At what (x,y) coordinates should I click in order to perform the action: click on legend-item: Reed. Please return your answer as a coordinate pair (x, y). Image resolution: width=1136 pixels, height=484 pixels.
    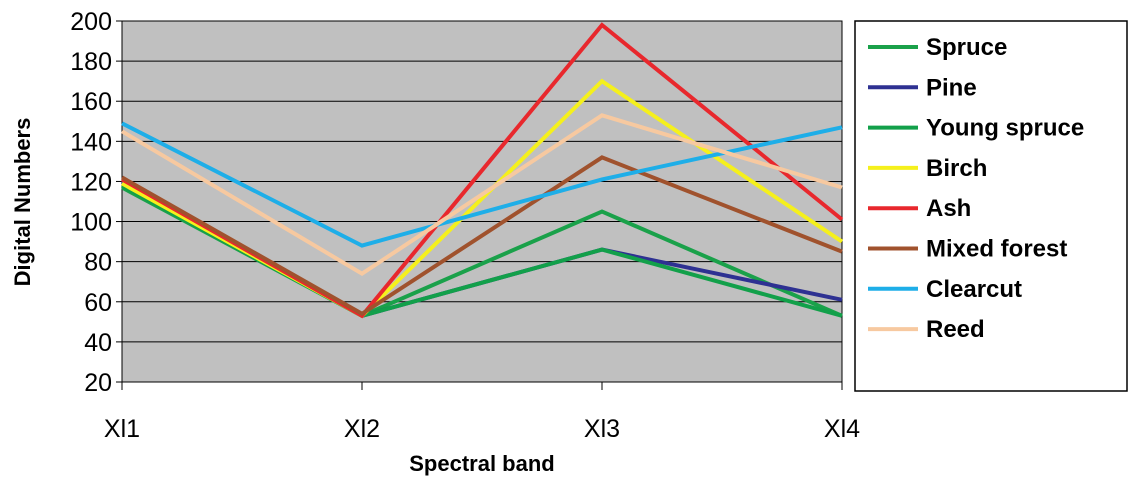
    Looking at the image, I should click on (926, 329).